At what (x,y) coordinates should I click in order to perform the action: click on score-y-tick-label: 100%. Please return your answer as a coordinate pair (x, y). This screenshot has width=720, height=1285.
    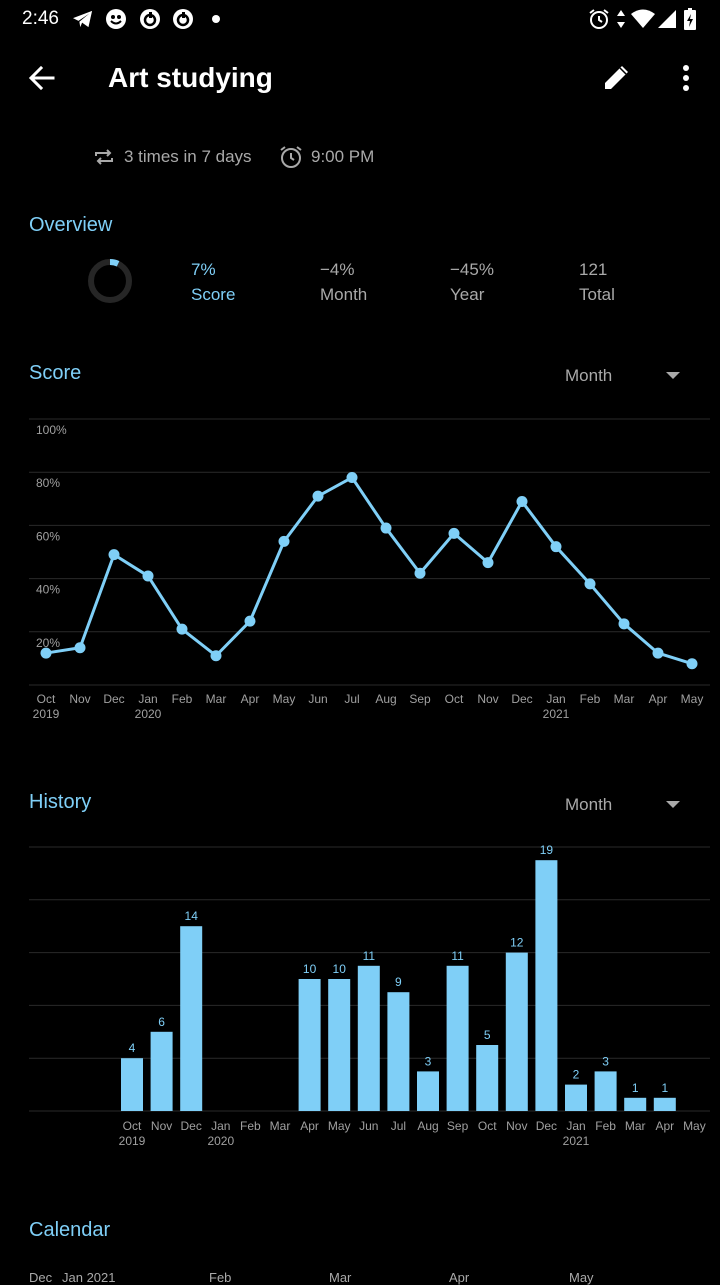
    Looking at the image, I should click on (51, 430).